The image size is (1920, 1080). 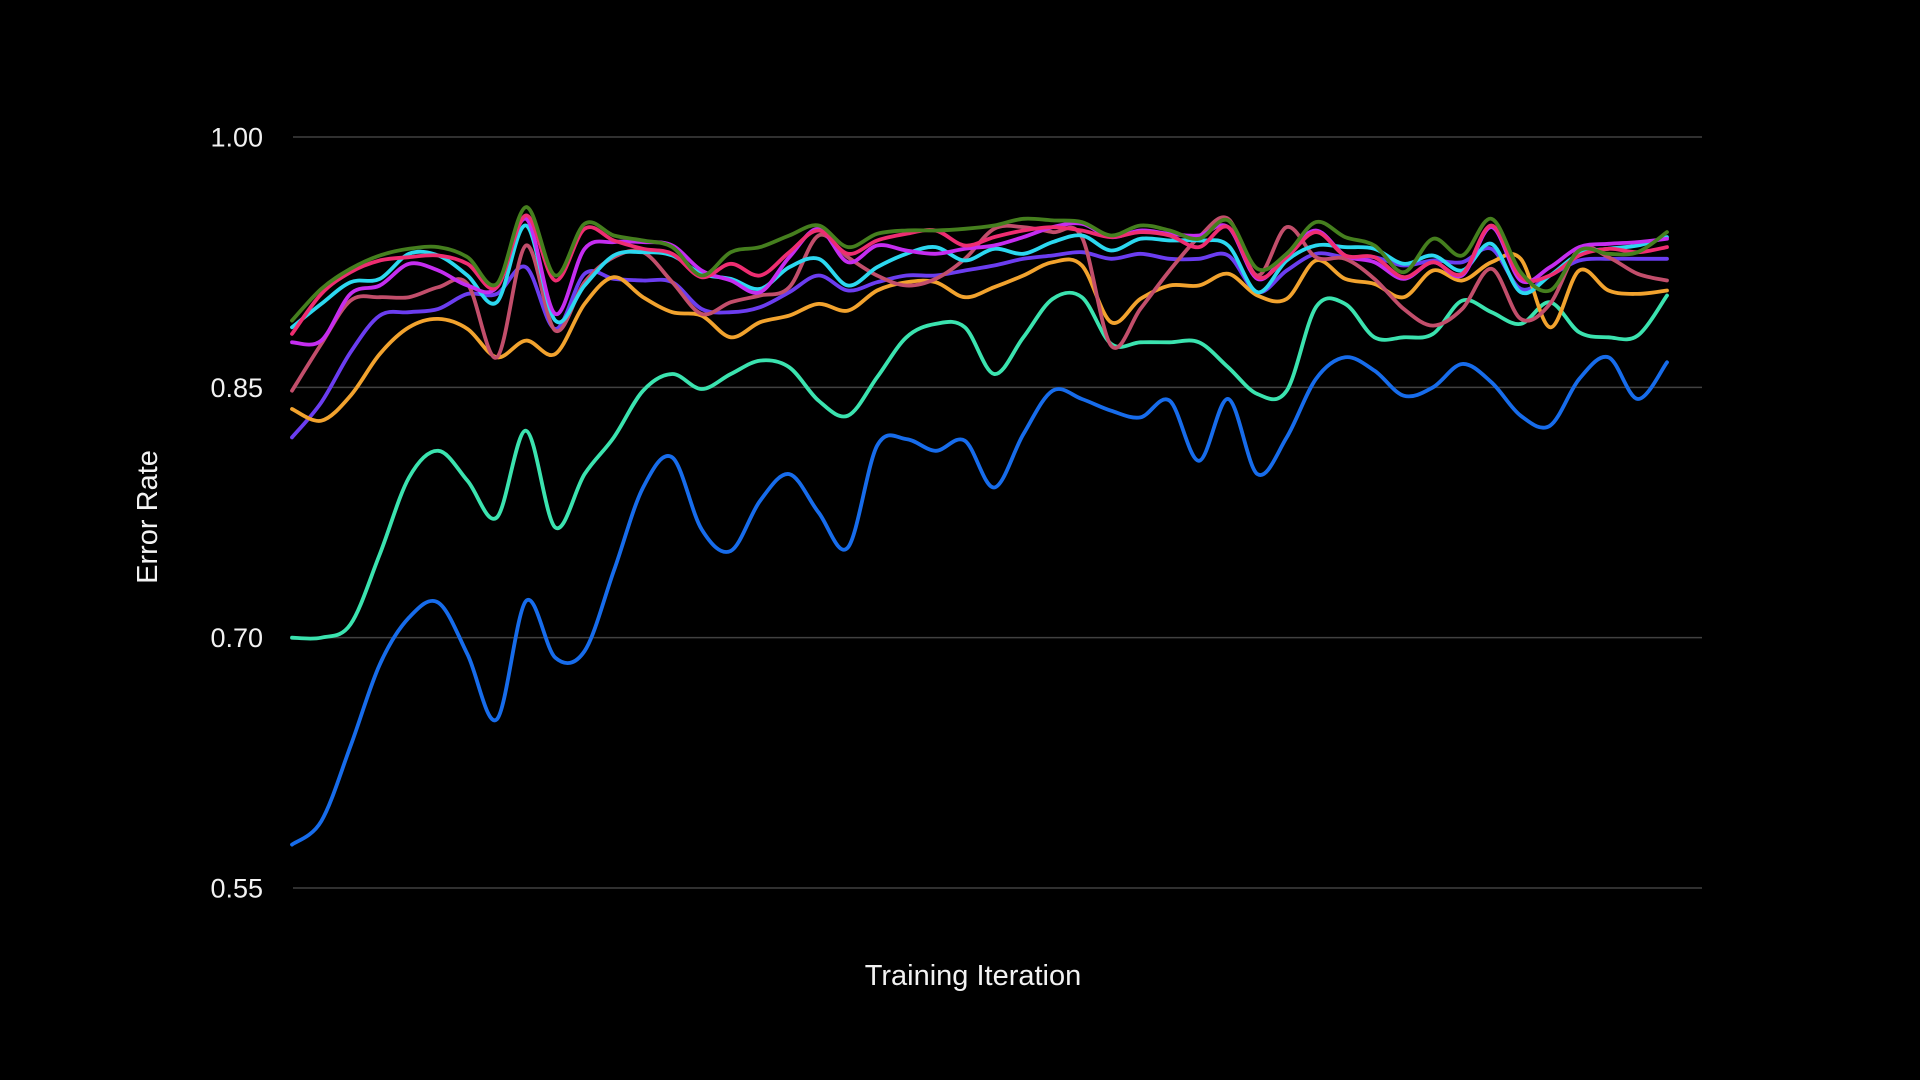 What do you see at coordinates (236, 889) in the screenshot?
I see `y-tick-label-0.55: 0.55` at bounding box center [236, 889].